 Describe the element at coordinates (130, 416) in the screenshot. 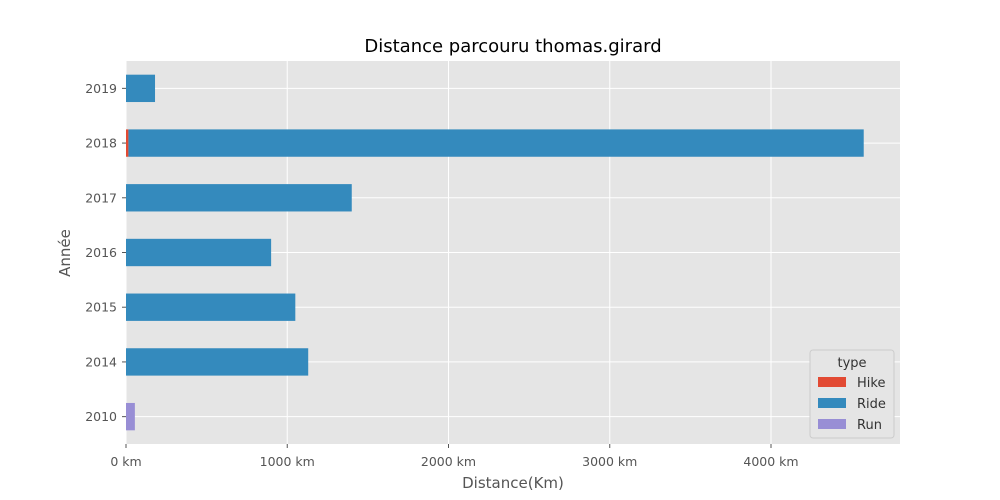

I see `bar-run-2010` at that location.